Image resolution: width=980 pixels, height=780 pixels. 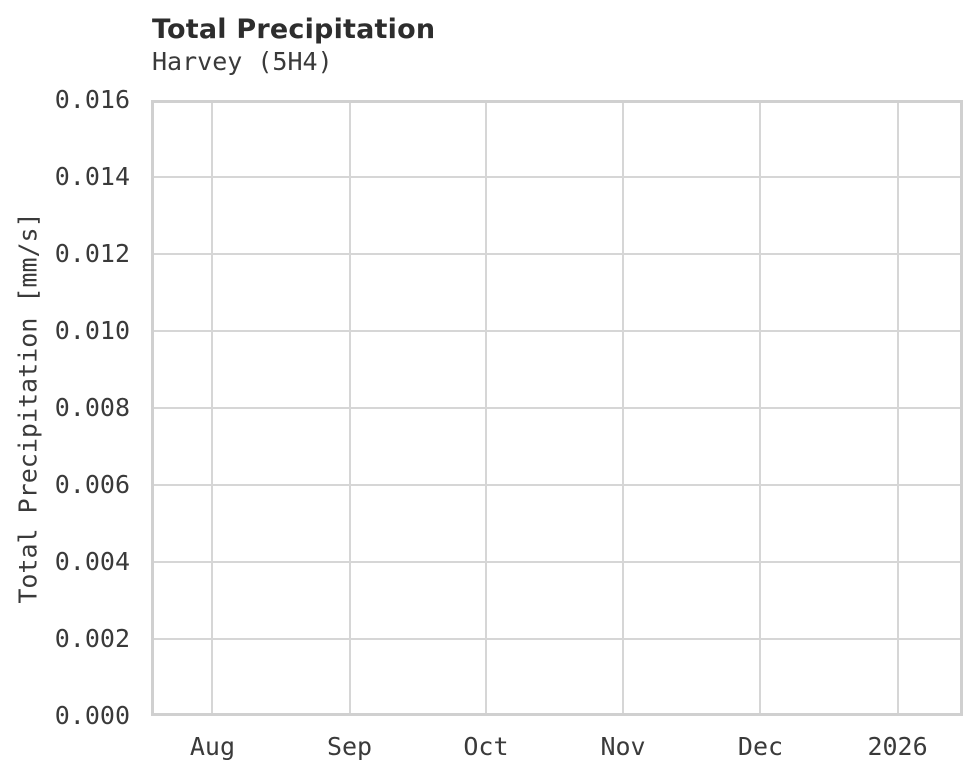 What do you see at coordinates (486, 746) in the screenshot?
I see `x-tick-label: Oct` at bounding box center [486, 746].